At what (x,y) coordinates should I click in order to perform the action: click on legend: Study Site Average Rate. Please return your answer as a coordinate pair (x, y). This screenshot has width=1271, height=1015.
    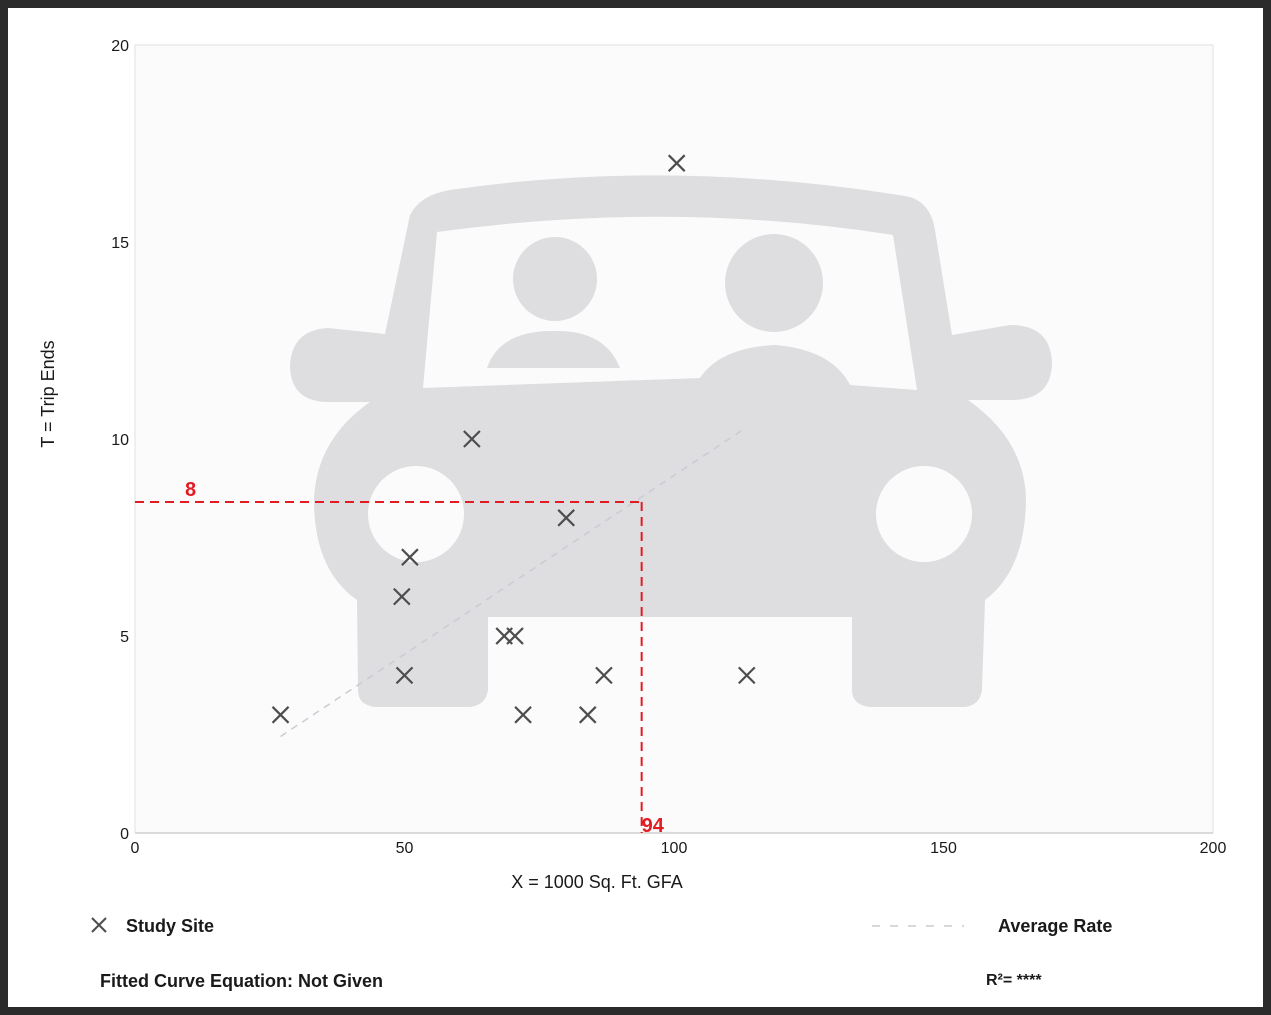
    Looking at the image, I should click on (601, 926).